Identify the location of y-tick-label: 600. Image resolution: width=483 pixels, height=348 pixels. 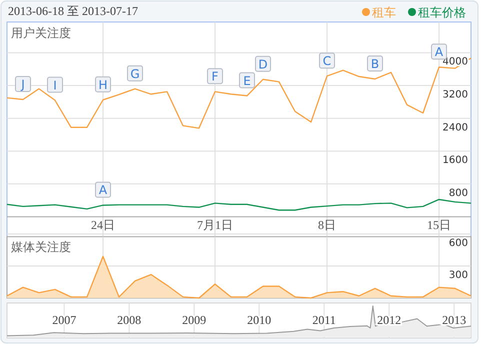
(458, 243).